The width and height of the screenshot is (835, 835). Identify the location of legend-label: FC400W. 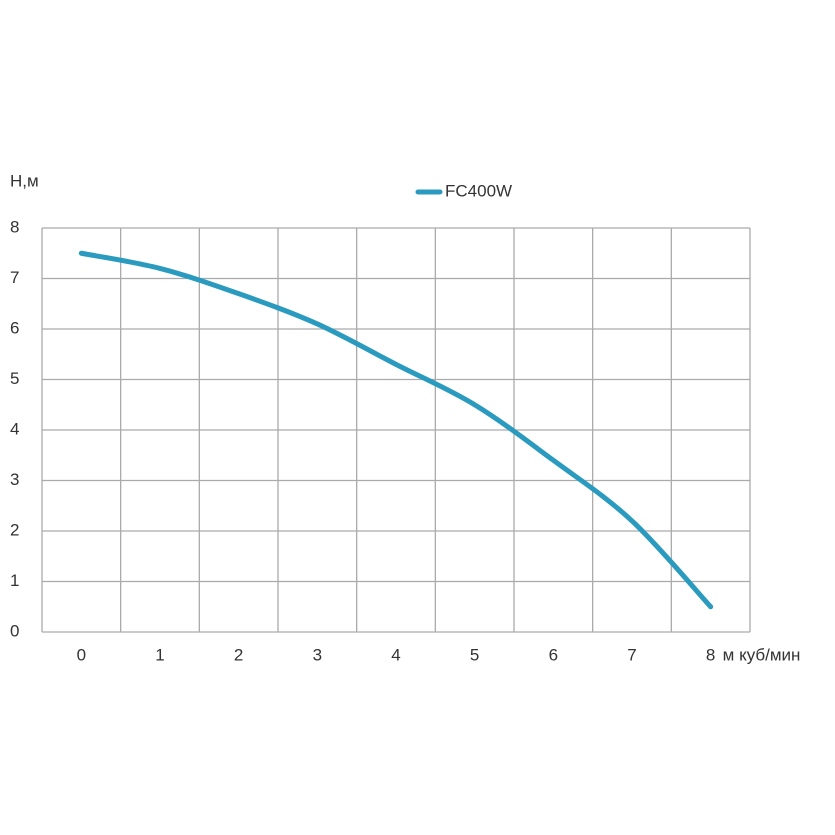
(478, 190).